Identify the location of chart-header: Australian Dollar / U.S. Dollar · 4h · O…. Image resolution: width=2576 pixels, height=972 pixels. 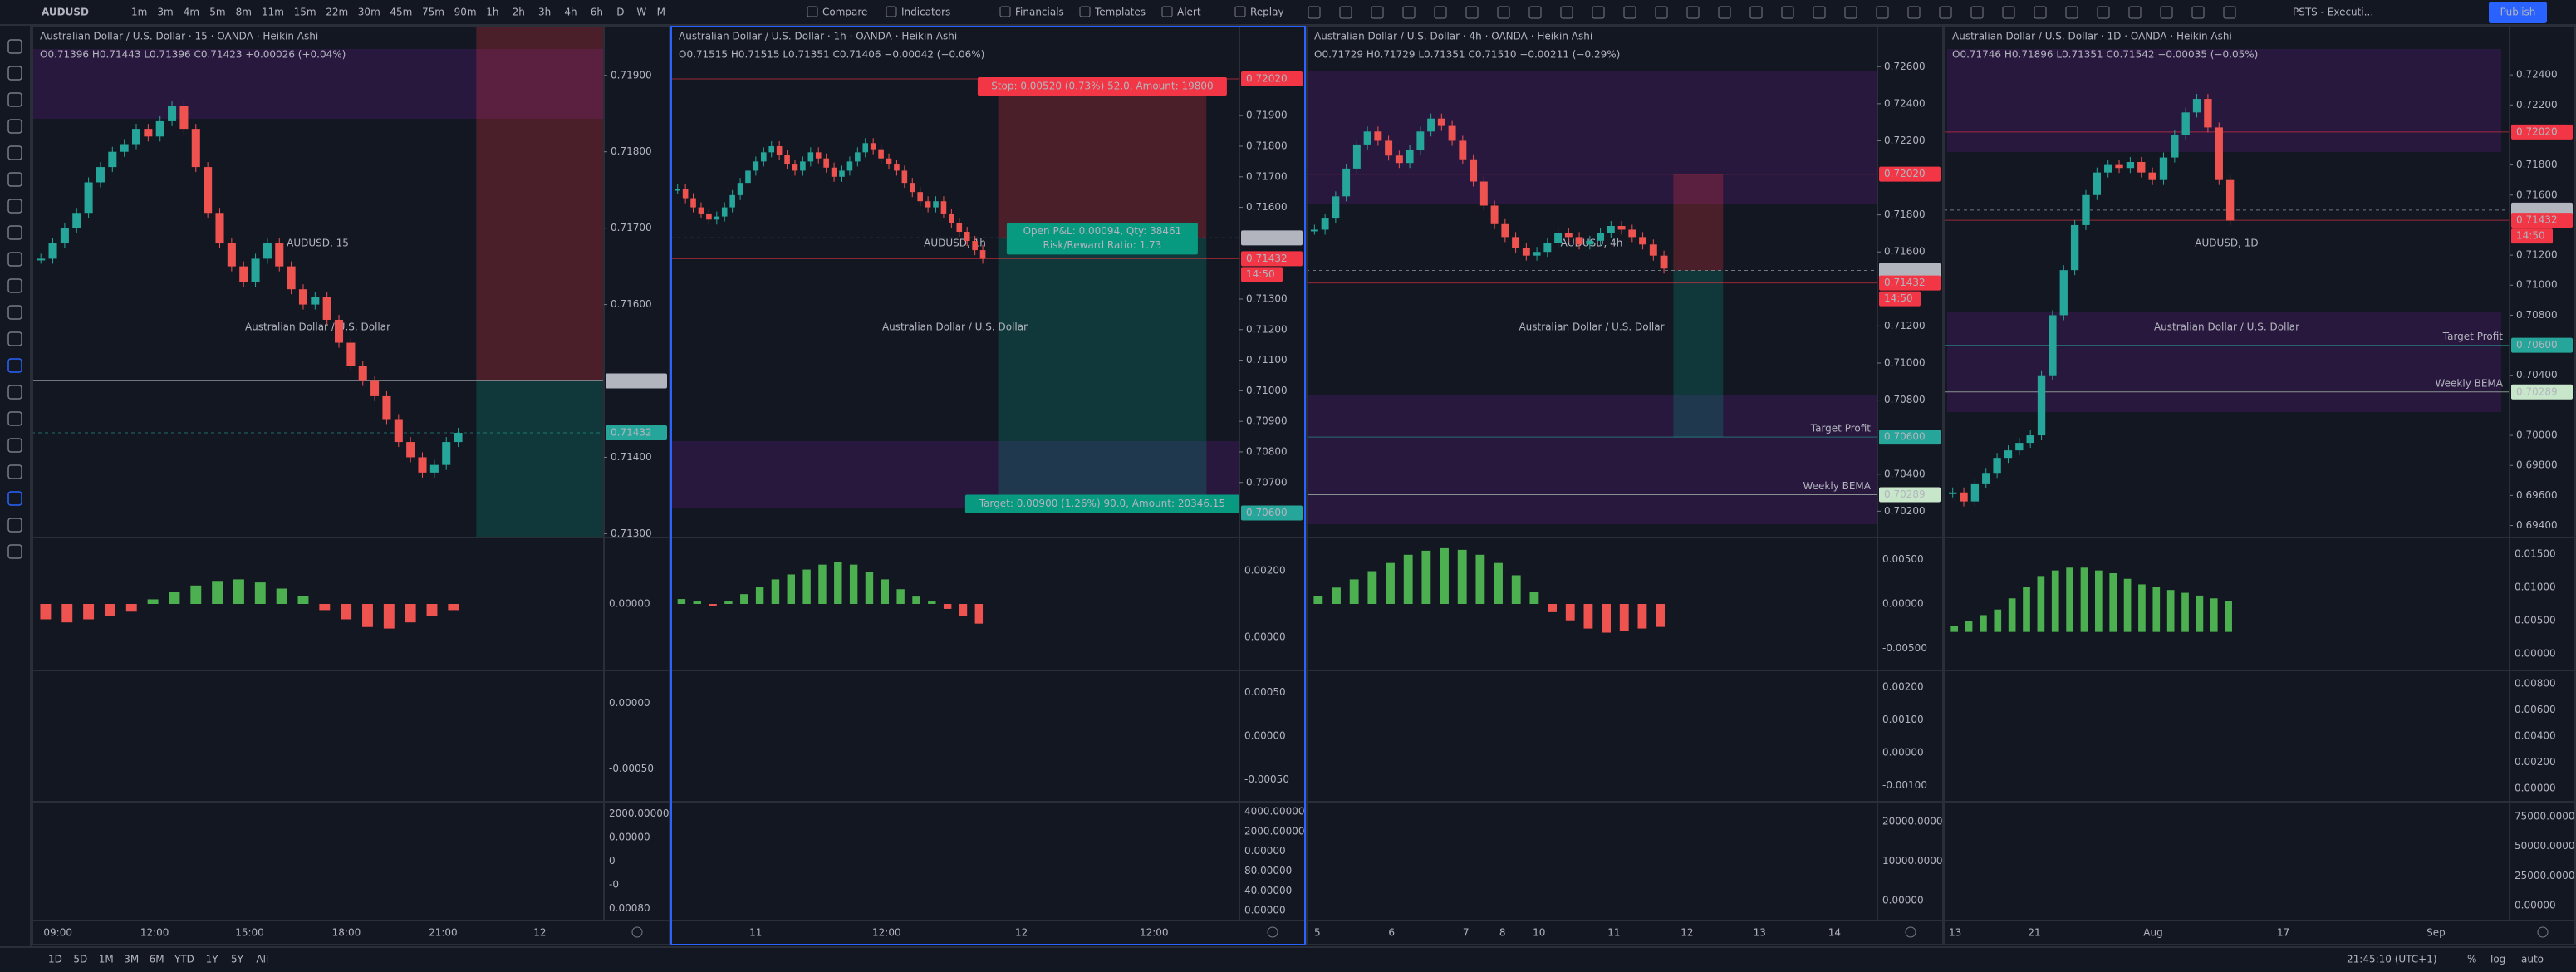
(1453, 36).